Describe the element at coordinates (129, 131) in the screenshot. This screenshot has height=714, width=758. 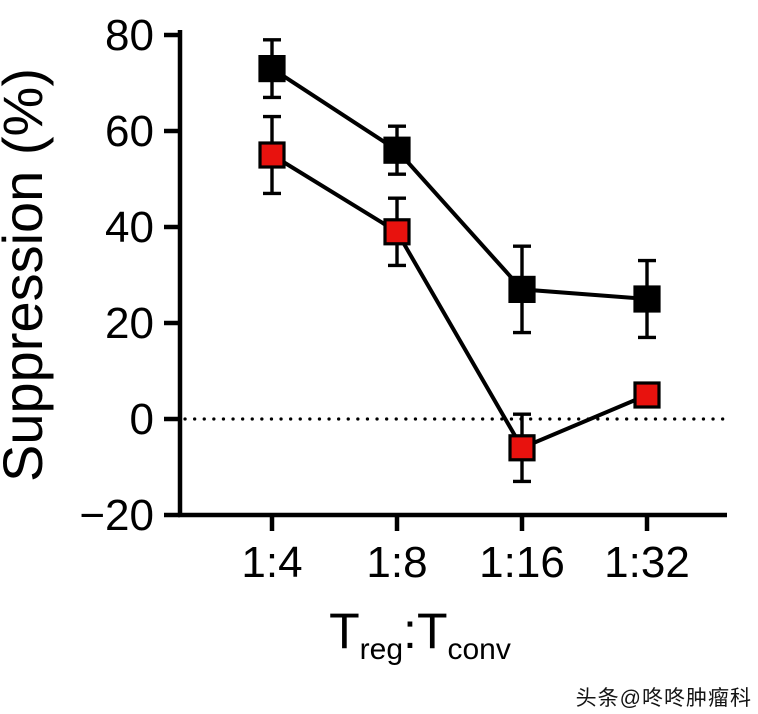
I see `y-tick-label: 60` at that location.